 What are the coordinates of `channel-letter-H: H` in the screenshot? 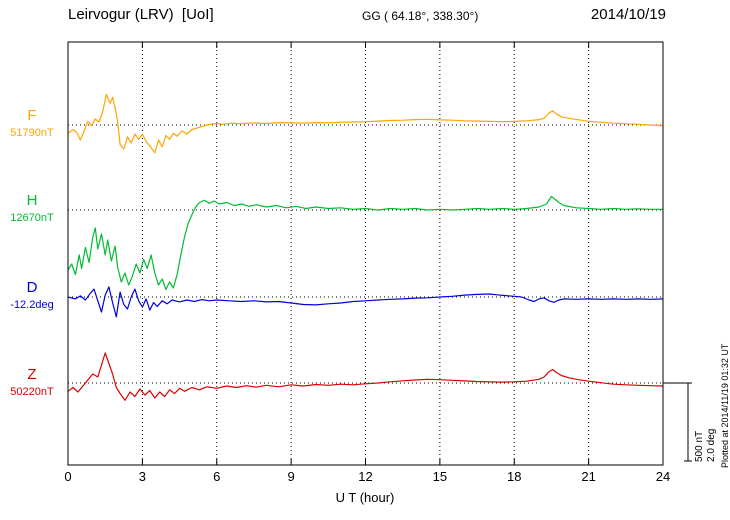 It's located at (32, 200).